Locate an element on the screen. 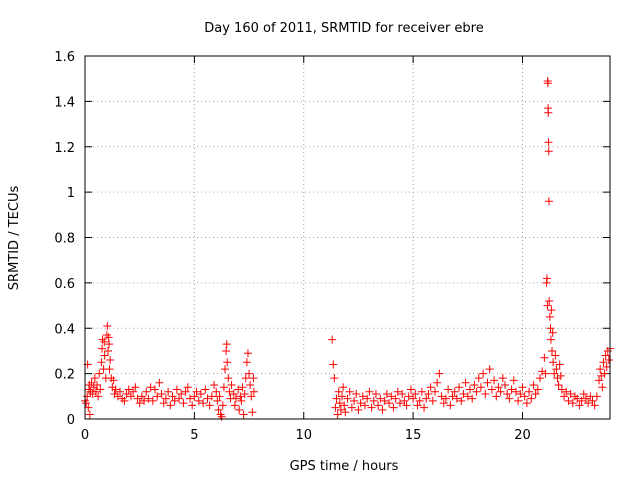 The height and width of the screenshot is (480, 640). x-tick-label: 10 is located at coordinates (303, 435).